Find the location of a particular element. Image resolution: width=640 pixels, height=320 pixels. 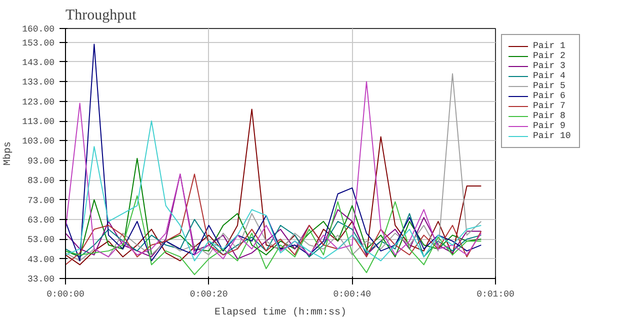

legend-label: Pair 9 is located at coordinates (549, 126).